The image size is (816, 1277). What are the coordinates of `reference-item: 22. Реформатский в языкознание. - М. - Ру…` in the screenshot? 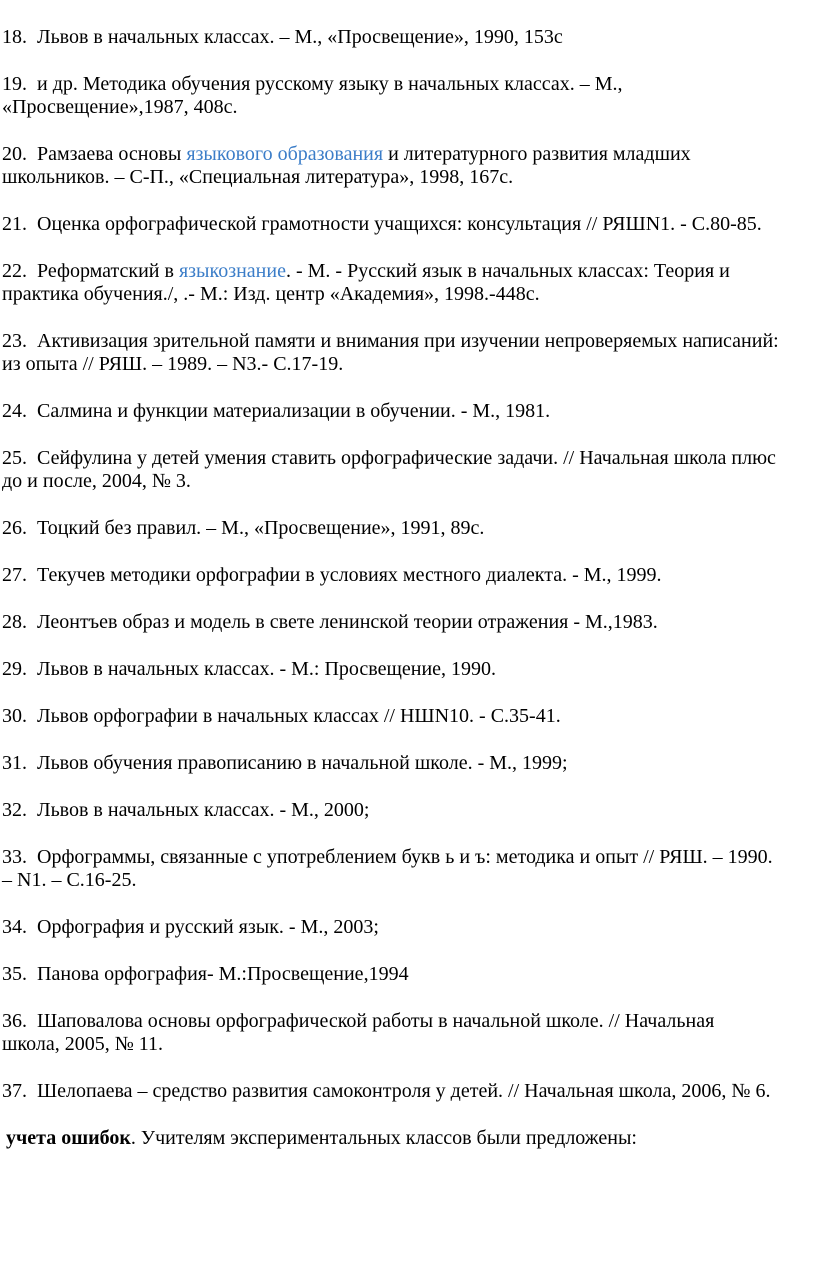 It's located at (409, 283).